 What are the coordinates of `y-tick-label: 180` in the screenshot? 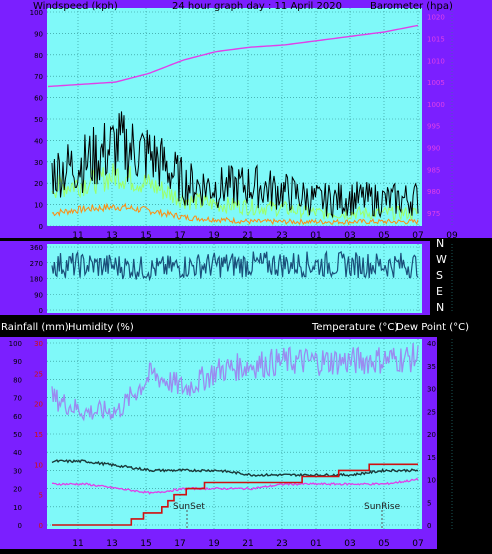 It's located at (36, 280).